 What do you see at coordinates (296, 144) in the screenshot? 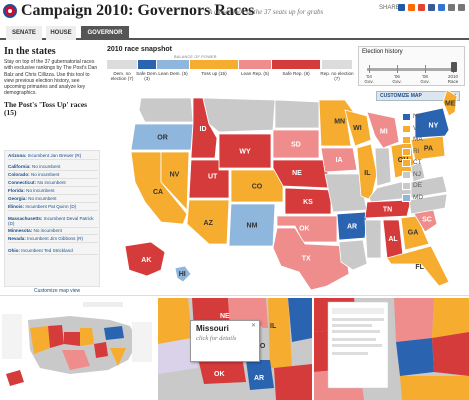
I see `state-sd` at bounding box center [296, 144].